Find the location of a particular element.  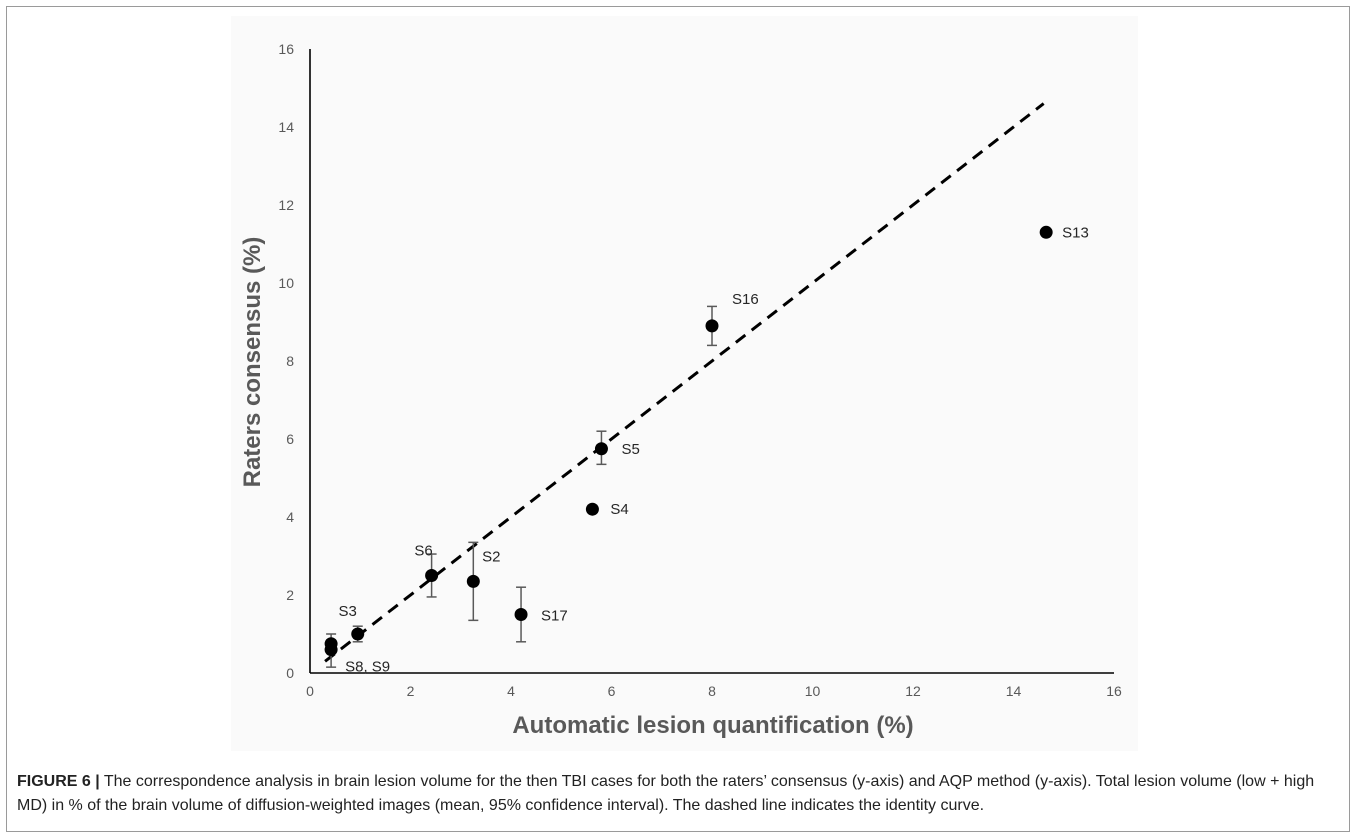

point-label: S6 is located at coordinates (423, 551).